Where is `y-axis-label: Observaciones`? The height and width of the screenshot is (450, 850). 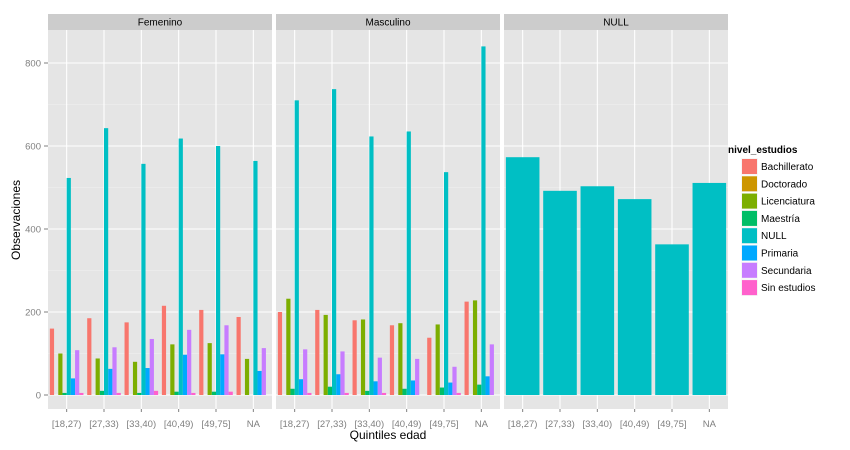 y-axis-label: Observaciones is located at coordinates (16, 220).